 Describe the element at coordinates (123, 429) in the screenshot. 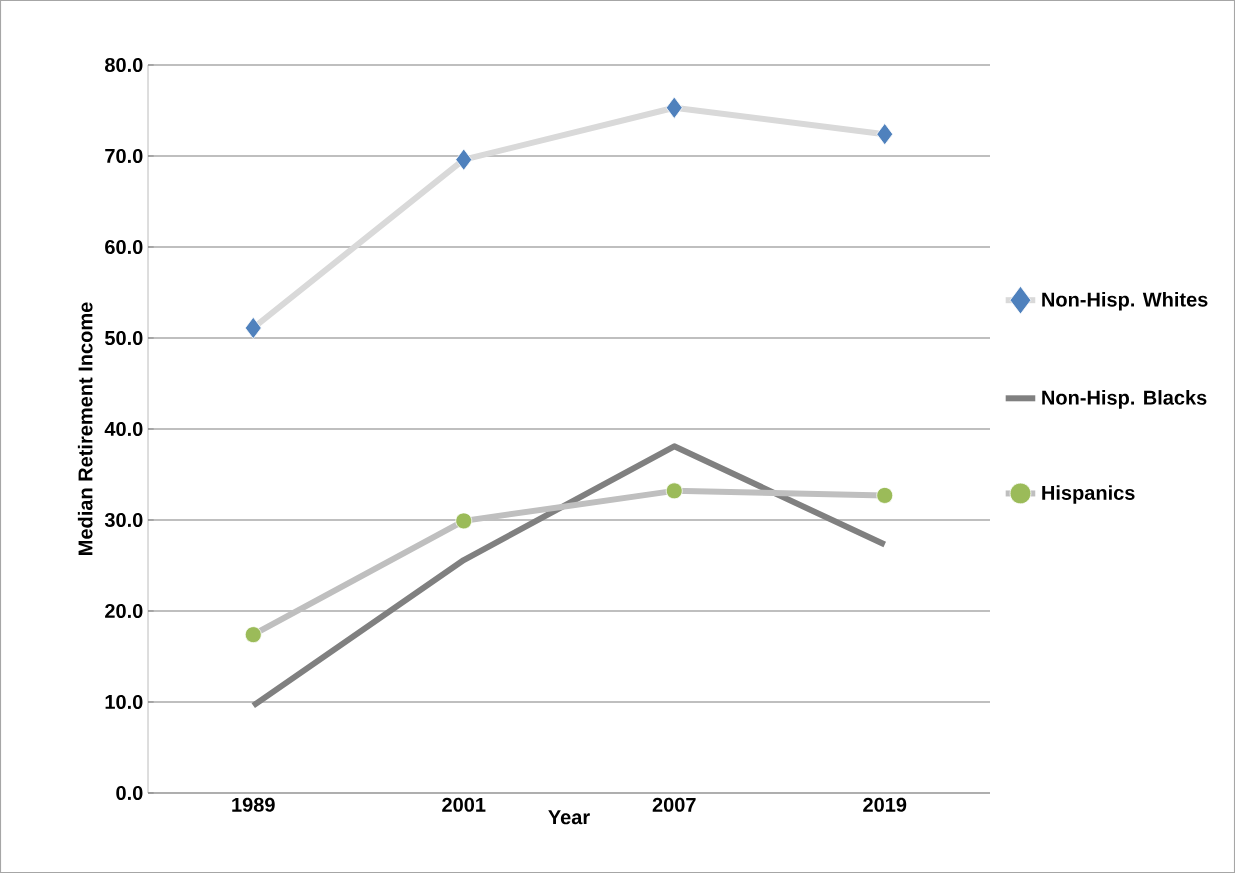

I see `y-tick-label: 40.0` at that location.